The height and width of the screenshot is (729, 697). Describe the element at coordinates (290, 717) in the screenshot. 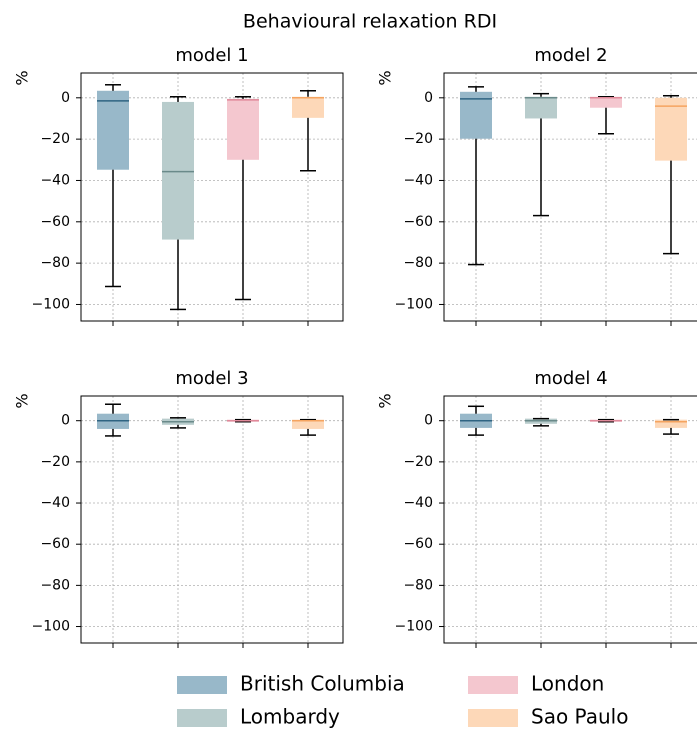

I see `legend-label: Lombardy` at that location.